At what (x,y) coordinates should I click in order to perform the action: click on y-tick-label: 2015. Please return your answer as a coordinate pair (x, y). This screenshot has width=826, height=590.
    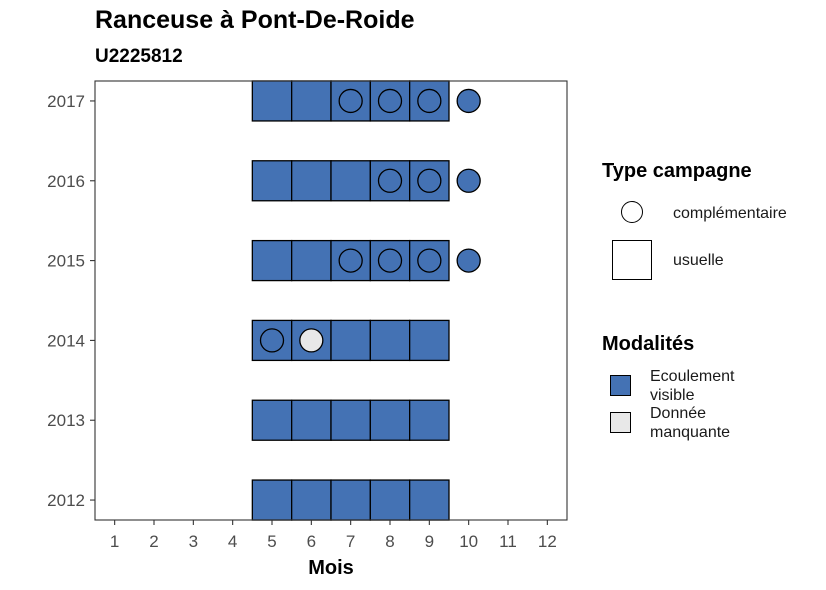
    Looking at the image, I should click on (66, 261).